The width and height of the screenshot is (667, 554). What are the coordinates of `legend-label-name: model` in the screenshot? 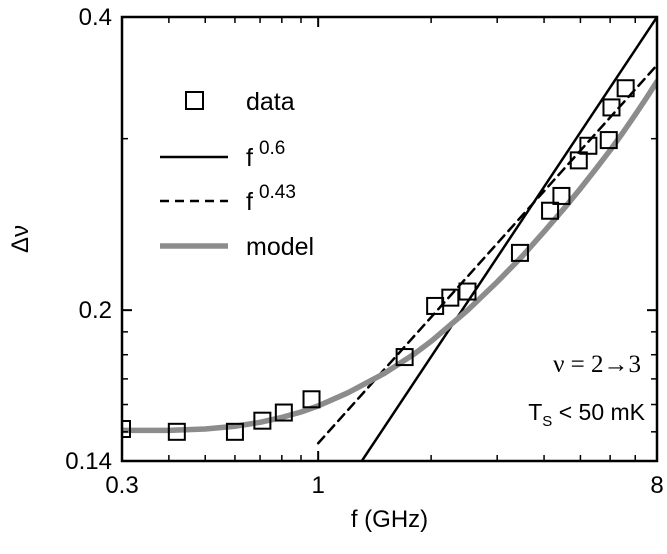 It's located at (280, 247).